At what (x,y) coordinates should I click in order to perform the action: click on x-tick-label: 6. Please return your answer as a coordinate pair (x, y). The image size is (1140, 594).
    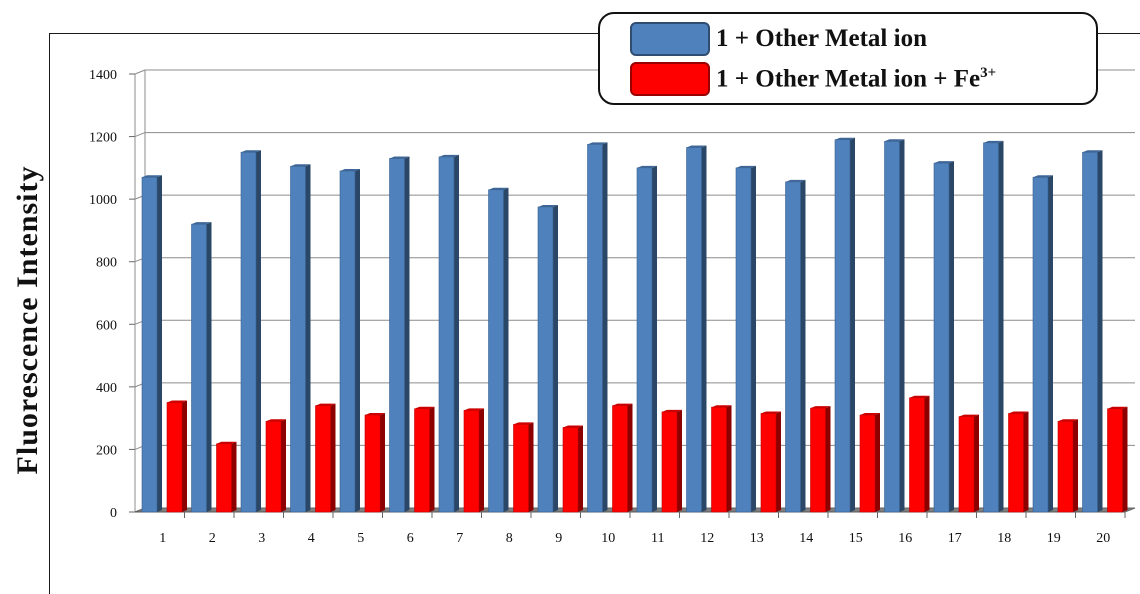
    Looking at the image, I should click on (410, 538).